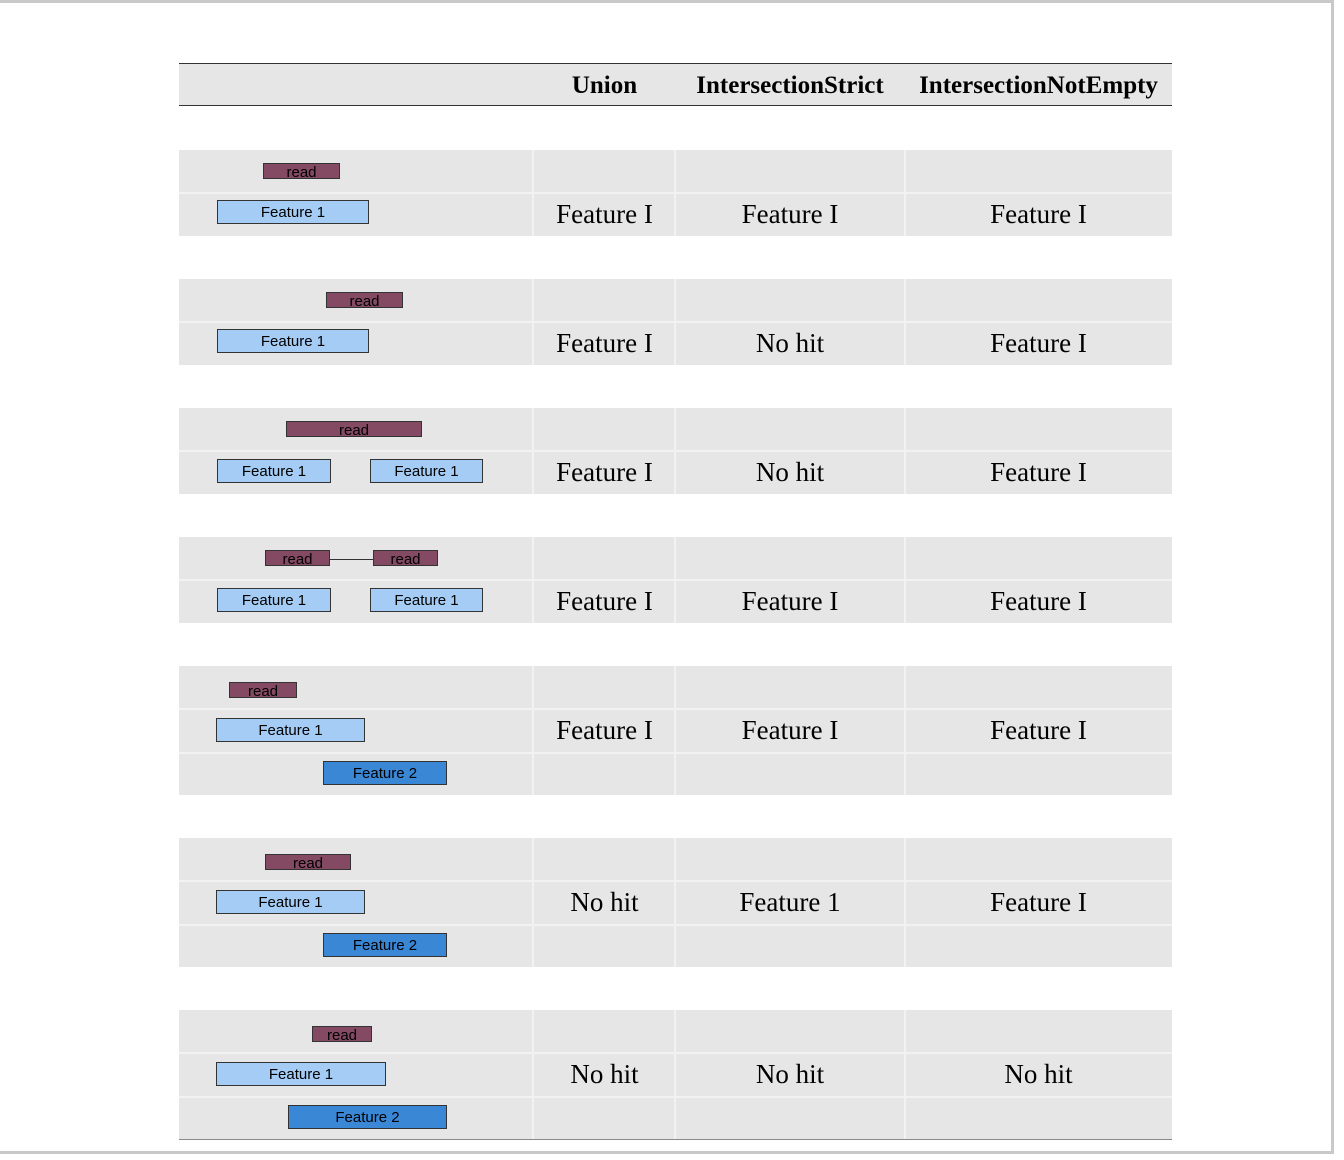  What do you see at coordinates (1038, 85) in the screenshot?
I see `column-header-intersection-not-empty: IntersectionNotEmpty` at bounding box center [1038, 85].